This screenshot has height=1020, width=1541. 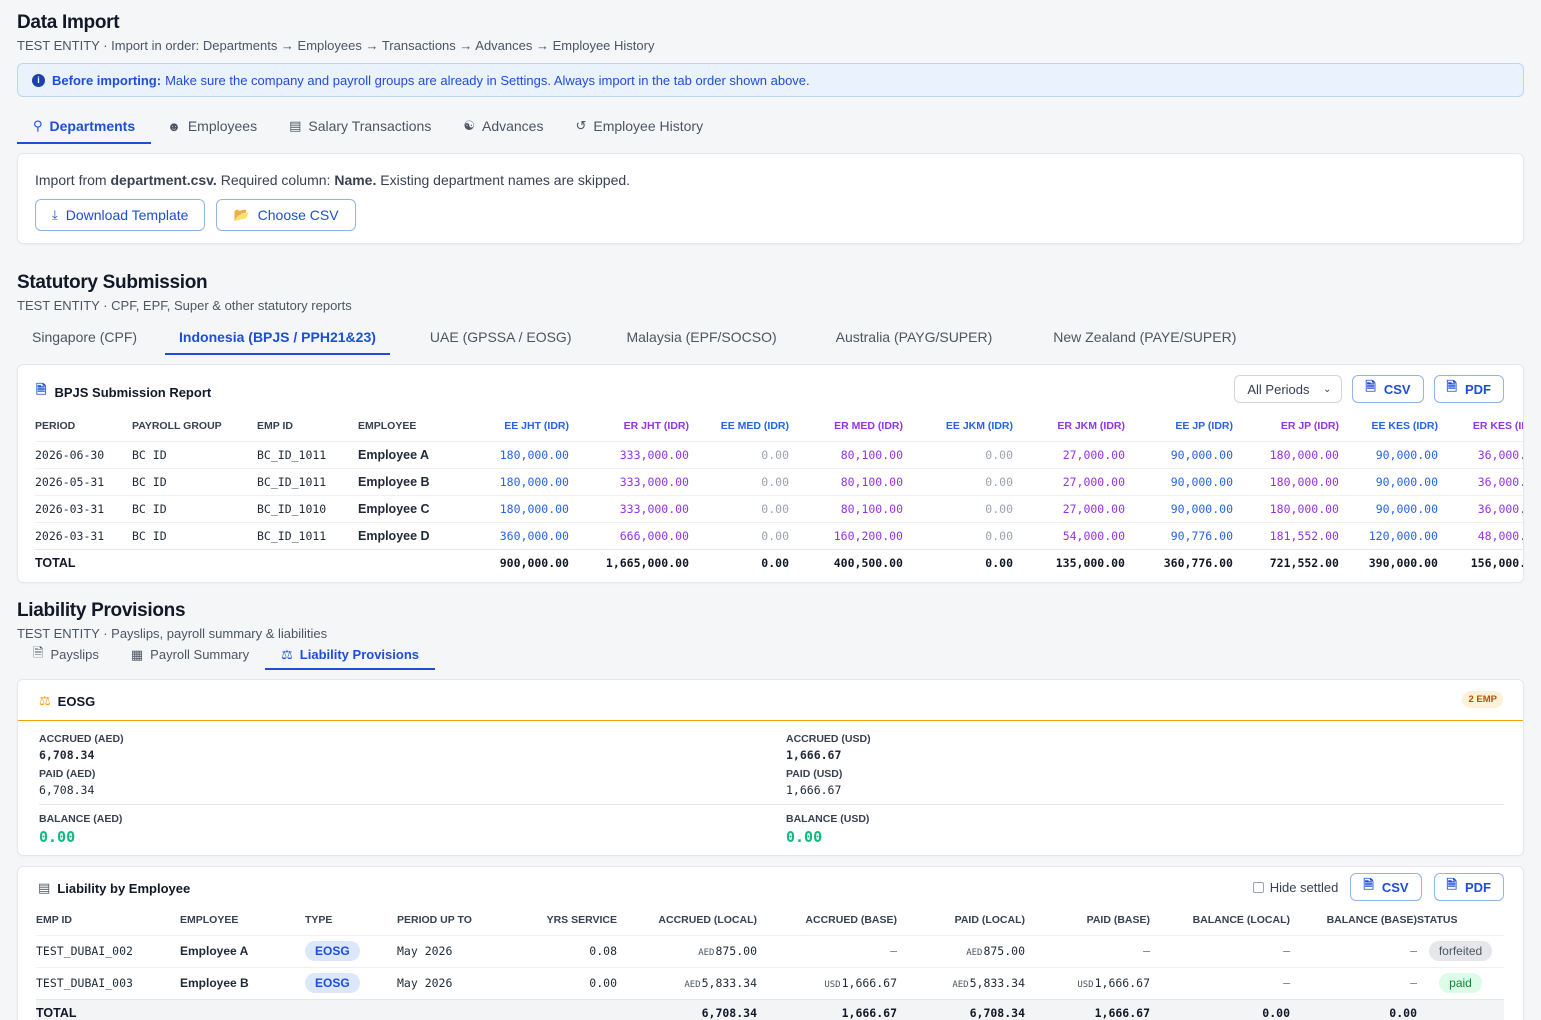 What do you see at coordinates (512, 535) in the screenshot?
I see `table-cell: 360,000.00` at bounding box center [512, 535].